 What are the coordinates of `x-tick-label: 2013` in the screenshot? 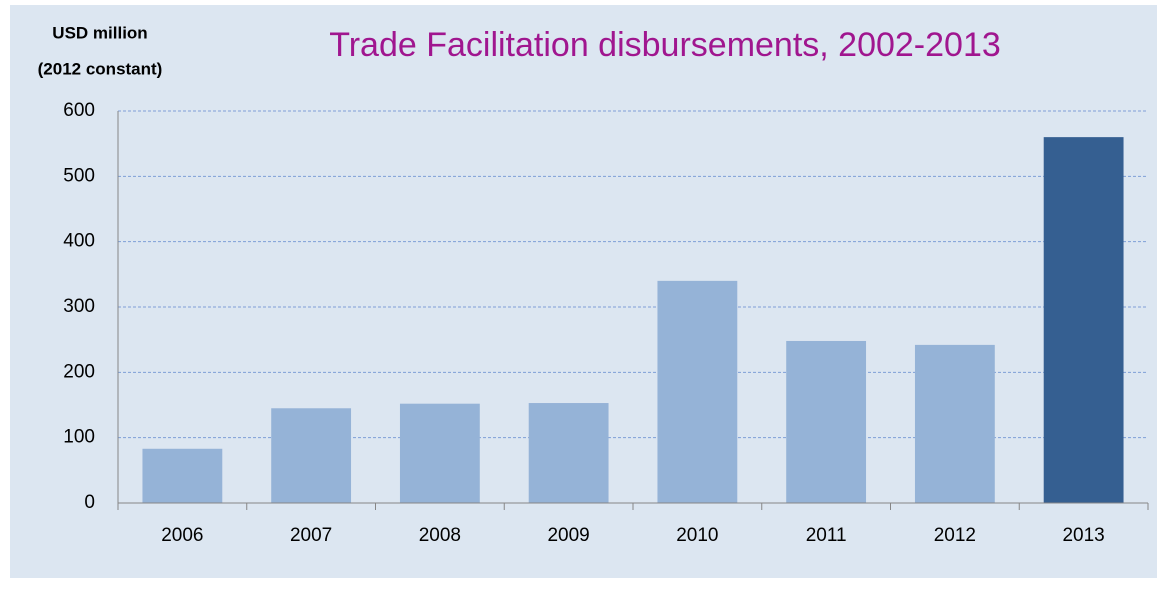 It's located at (1083, 535).